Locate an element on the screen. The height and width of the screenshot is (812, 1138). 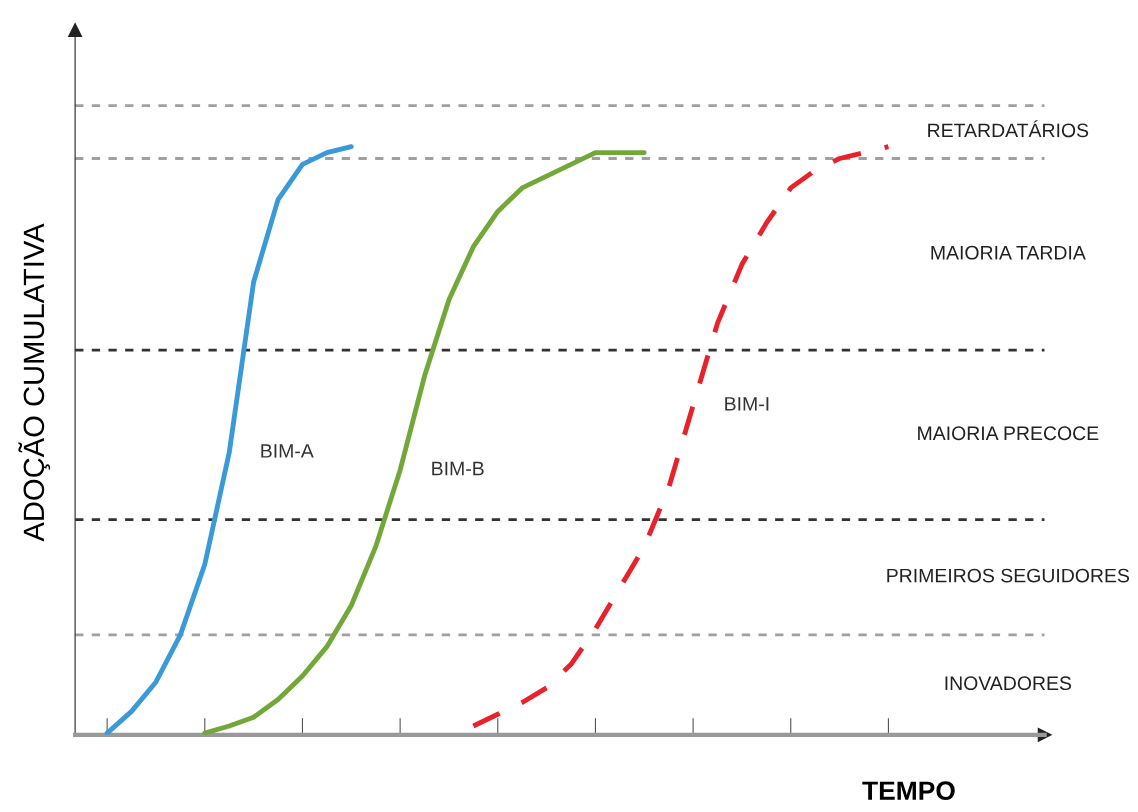
text: RETARDATÁRIOS is located at coordinates (1008, 129).